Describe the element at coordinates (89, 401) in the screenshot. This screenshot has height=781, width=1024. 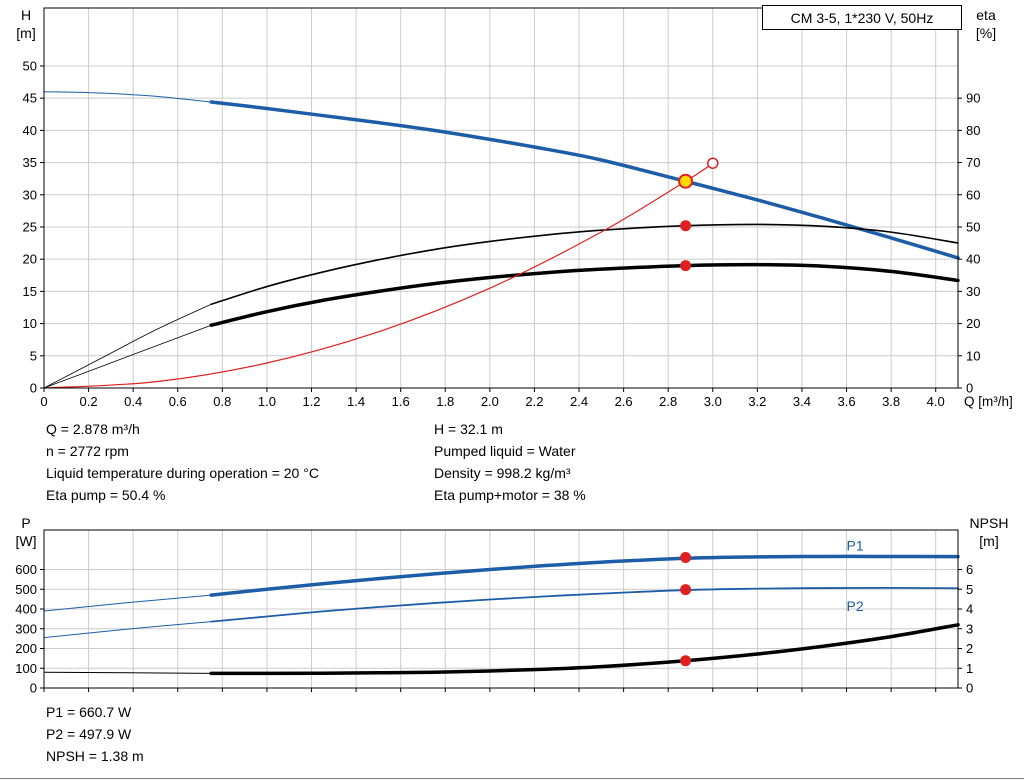
I see `x-tick-label: 0.2` at that location.